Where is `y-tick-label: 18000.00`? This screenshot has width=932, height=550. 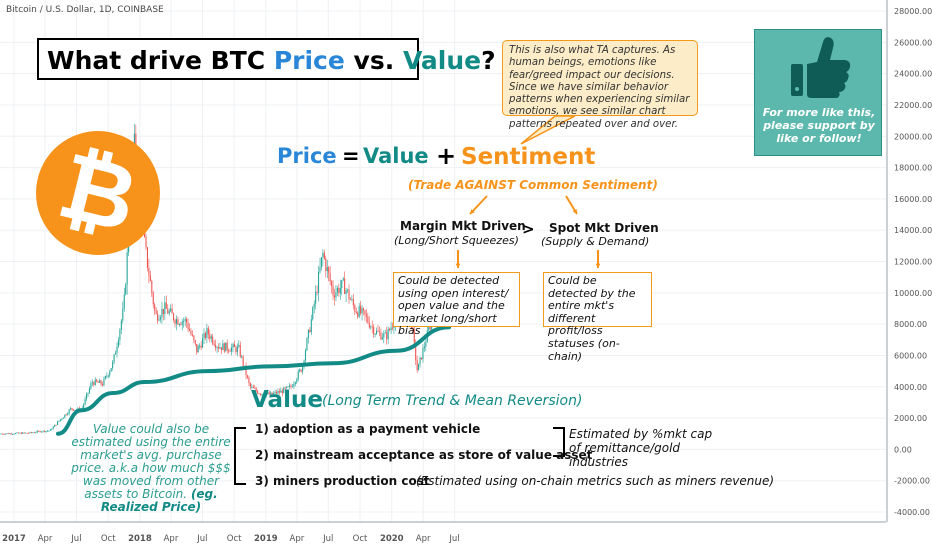
y-tick-label: 18000.00 is located at coordinates (913, 168).